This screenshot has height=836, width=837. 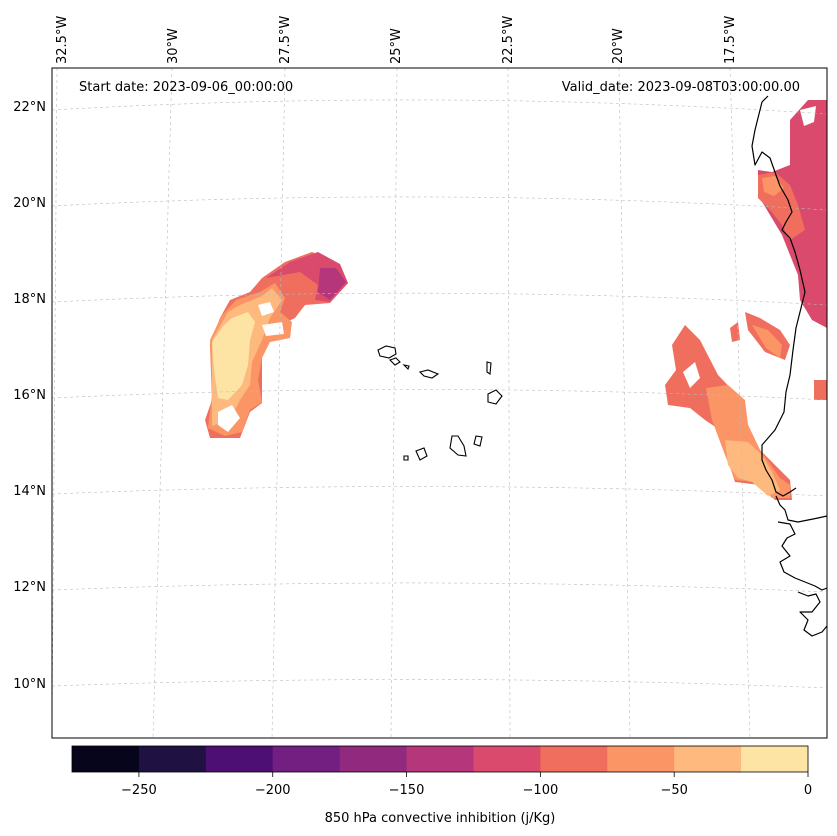 What do you see at coordinates (421, 454) in the screenshot?
I see `island-fogo` at bounding box center [421, 454].